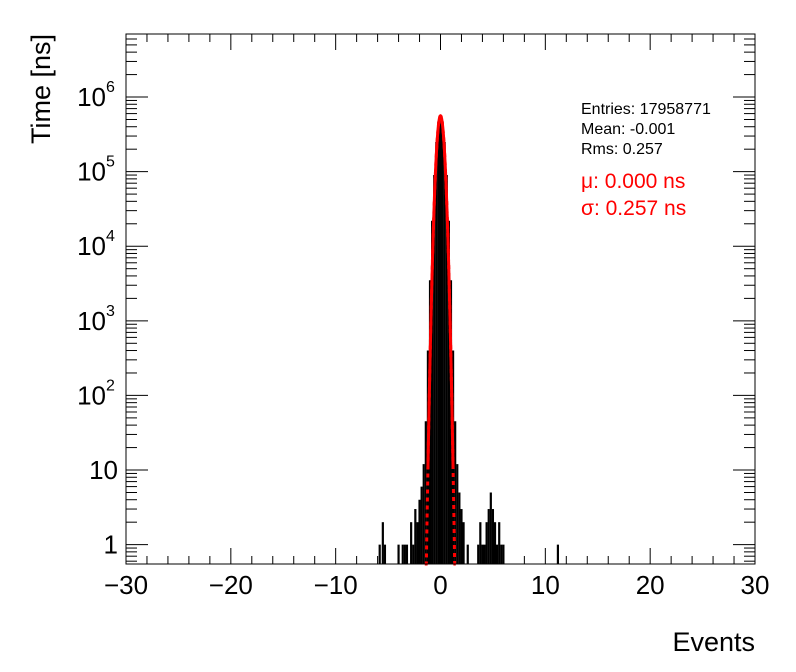  Describe the element at coordinates (41, 89) in the screenshot. I see `y-axis-title: Time [ns]` at that location.